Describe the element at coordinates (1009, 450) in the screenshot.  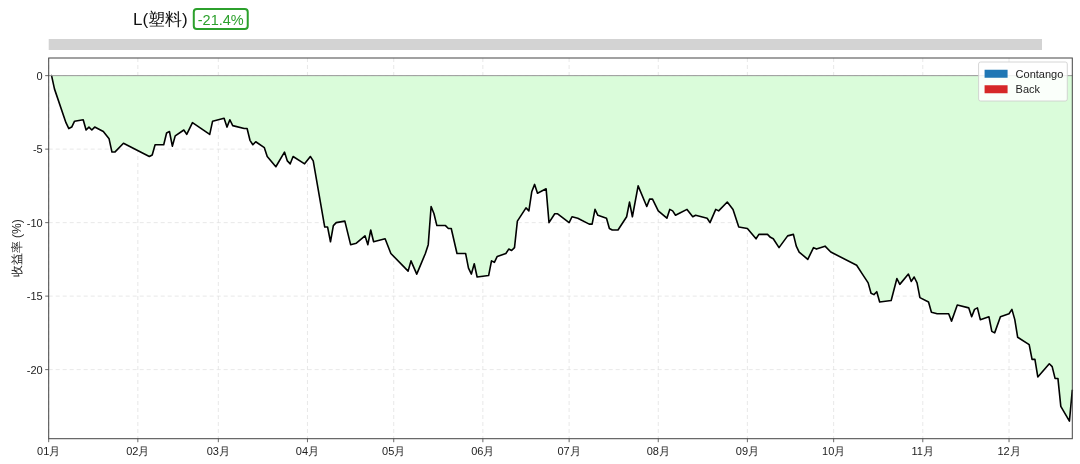
I see `x-tick-label: 12月` at that location.